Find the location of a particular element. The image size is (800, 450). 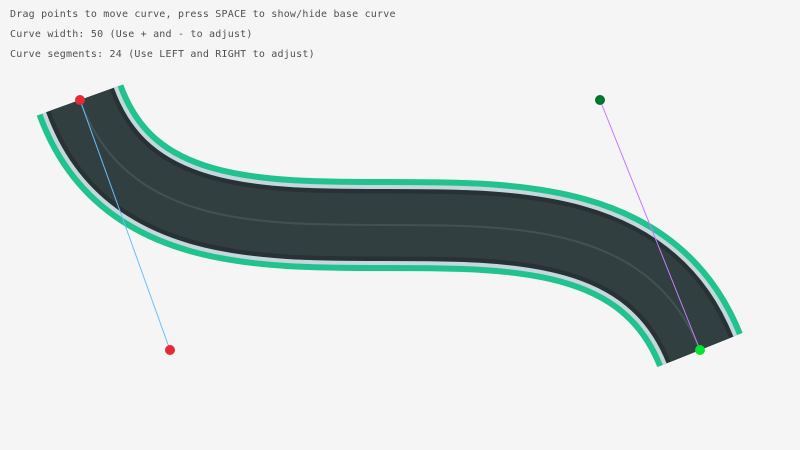

end-point-handle is located at coordinates (700, 350).